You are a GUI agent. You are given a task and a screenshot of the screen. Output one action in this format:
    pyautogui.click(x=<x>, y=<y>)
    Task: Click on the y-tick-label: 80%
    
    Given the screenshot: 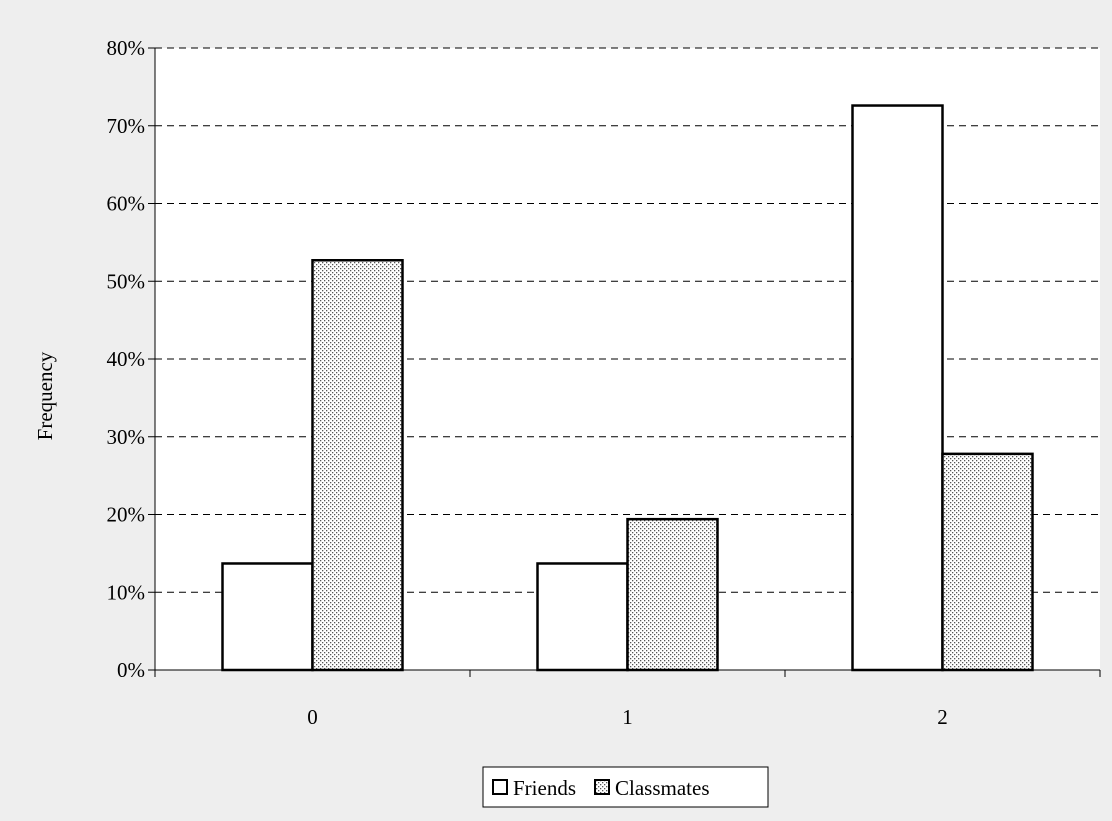 What is the action you would take?
    pyautogui.click(x=126, y=48)
    